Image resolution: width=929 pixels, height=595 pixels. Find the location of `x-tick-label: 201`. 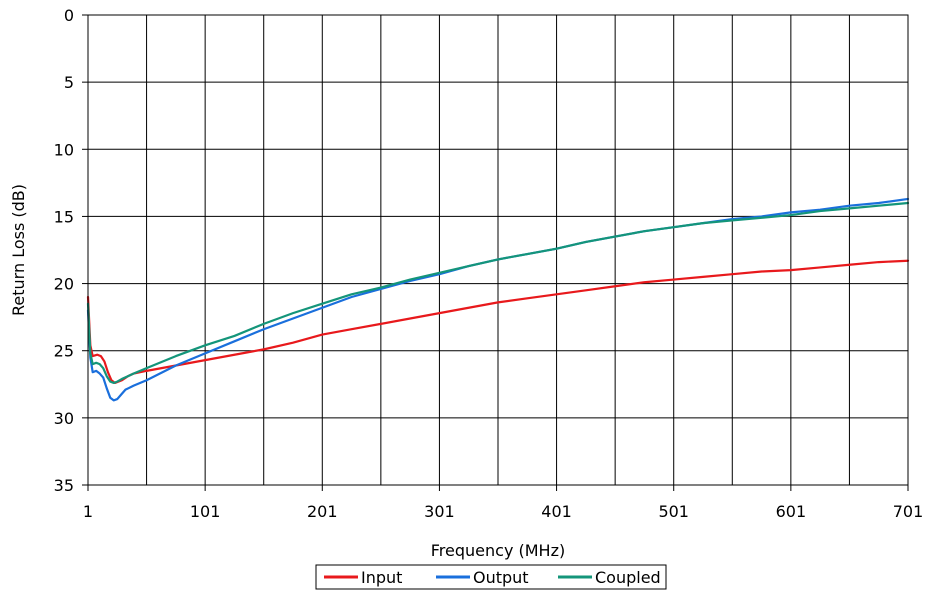

x-tick-label: 201 is located at coordinates (322, 511).